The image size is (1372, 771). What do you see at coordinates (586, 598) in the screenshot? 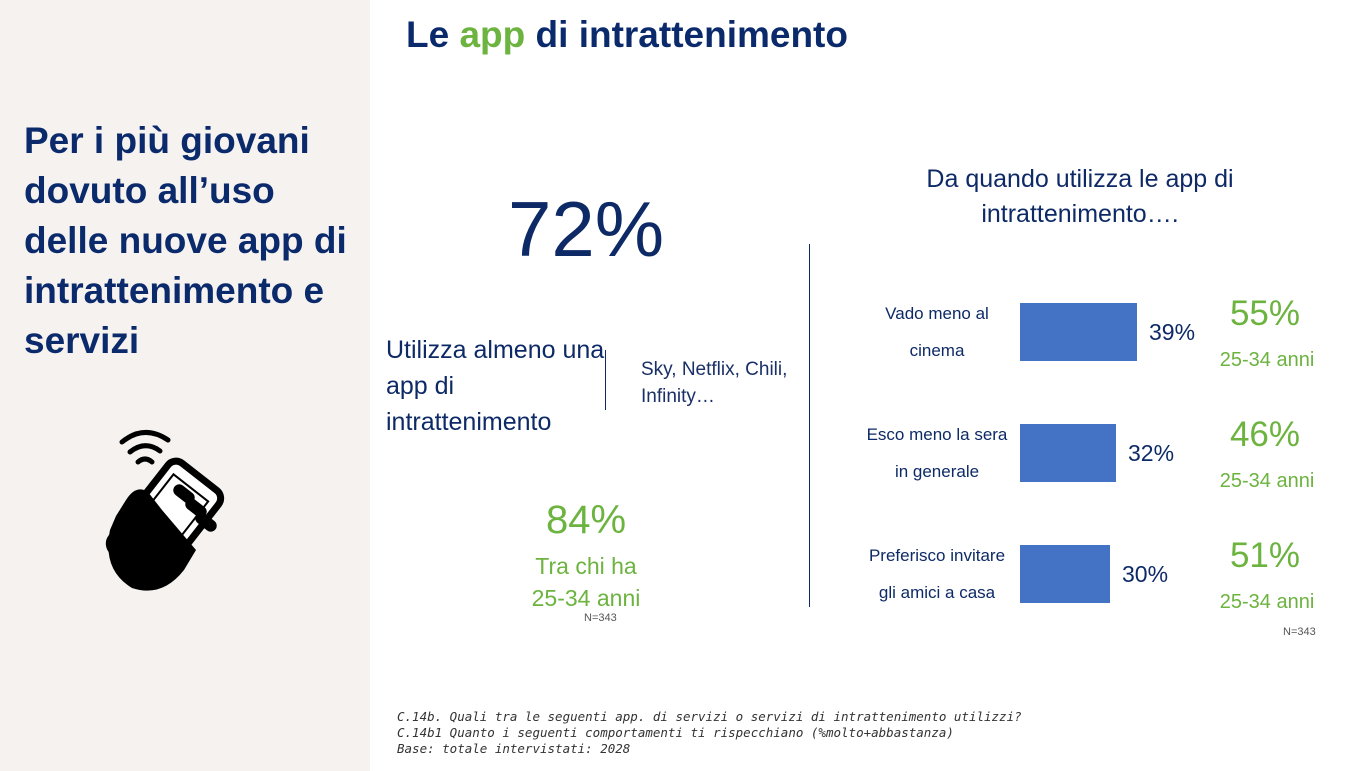
I see `young-label-line-2: 25-34 anni` at bounding box center [586, 598].